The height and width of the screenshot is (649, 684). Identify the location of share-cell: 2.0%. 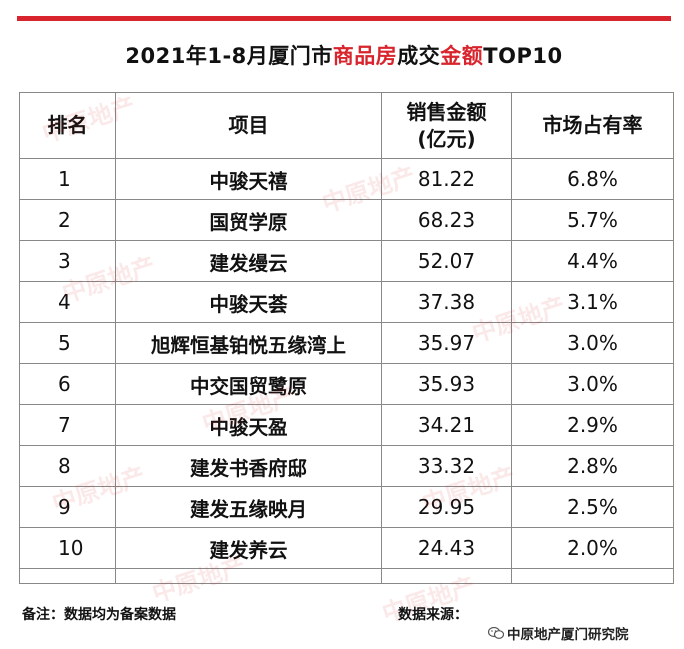
(592, 548).